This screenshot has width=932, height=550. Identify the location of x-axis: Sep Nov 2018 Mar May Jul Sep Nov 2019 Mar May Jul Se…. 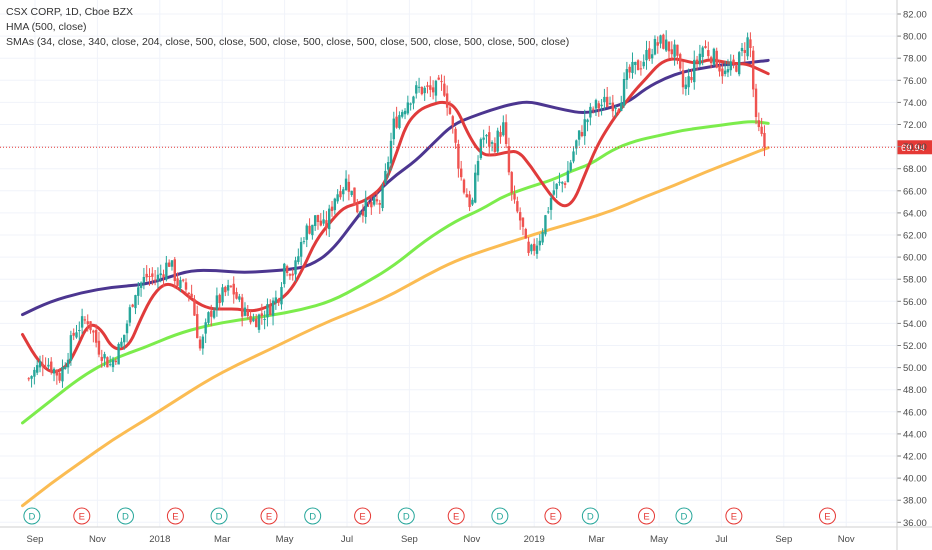
(466, 535).